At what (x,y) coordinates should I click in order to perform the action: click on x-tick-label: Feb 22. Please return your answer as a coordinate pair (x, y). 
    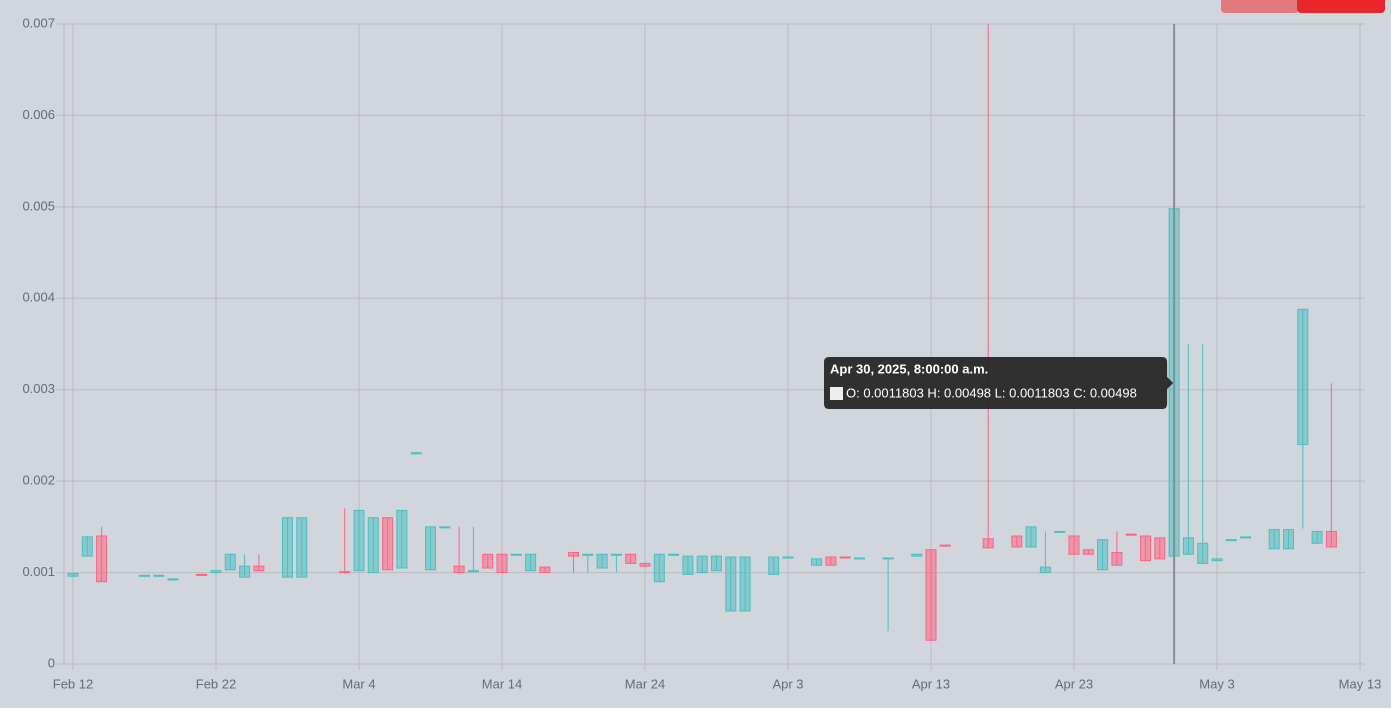
    Looking at the image, I should click on (216, 683).